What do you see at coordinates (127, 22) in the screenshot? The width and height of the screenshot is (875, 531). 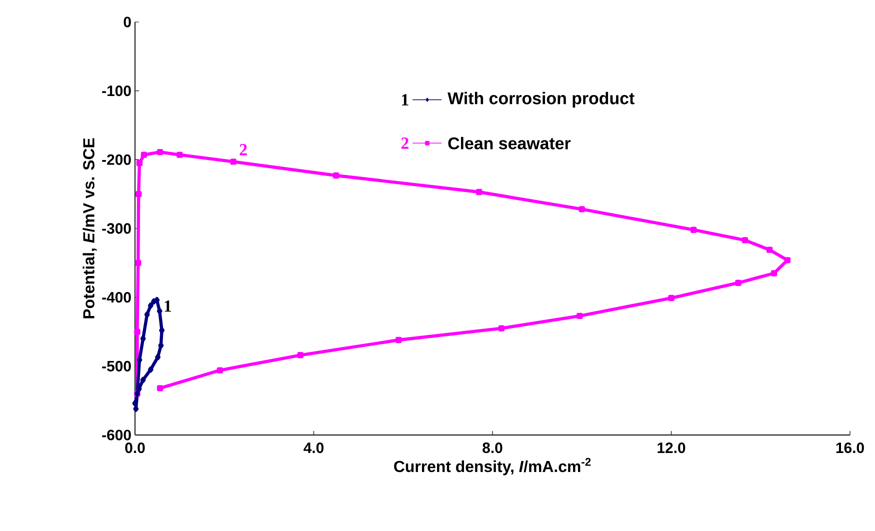 I see `y-tick-label: 0` at bounding box center [127, 22].